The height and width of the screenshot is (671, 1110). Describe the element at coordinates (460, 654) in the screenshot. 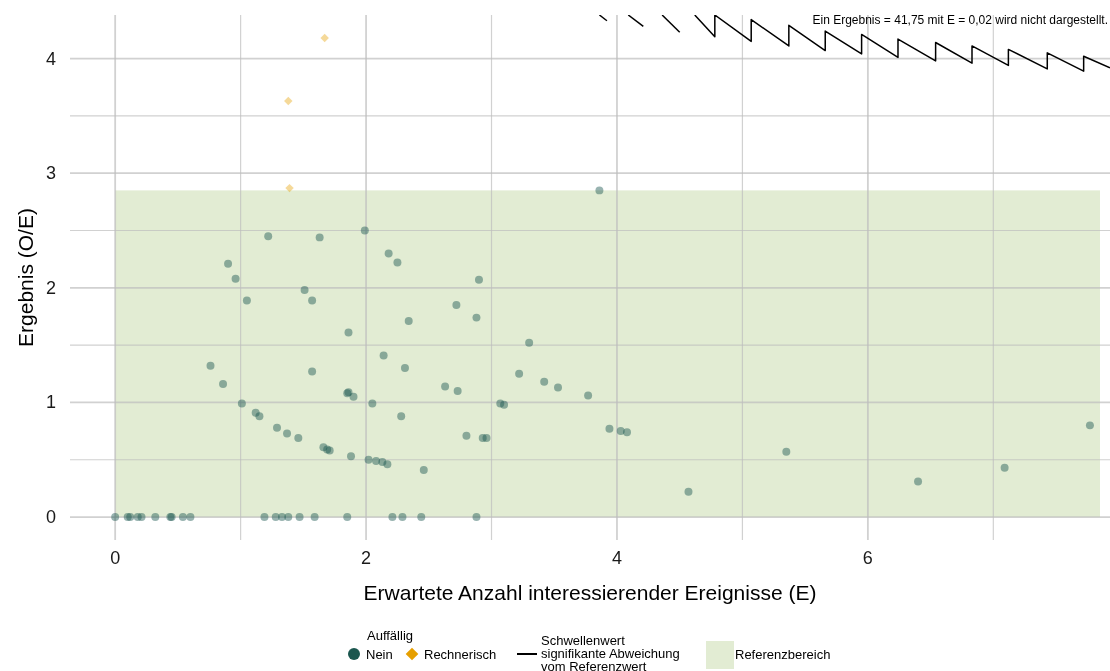

I see `legend-label: Rechnerisch` at that location.